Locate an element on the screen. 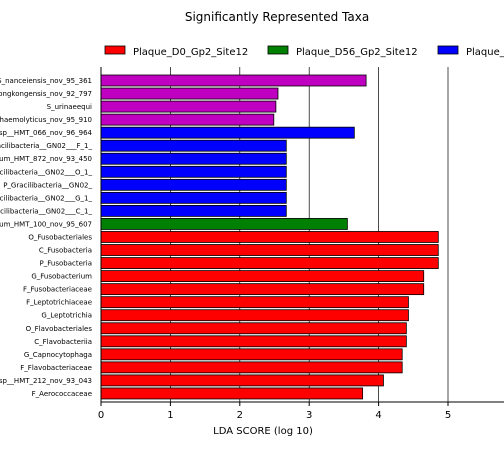 The height and width of the screenshot is (450, 504). category-label: S_bacterium_HMT_100_nov_95_607 is located at coordinates (46, 224).